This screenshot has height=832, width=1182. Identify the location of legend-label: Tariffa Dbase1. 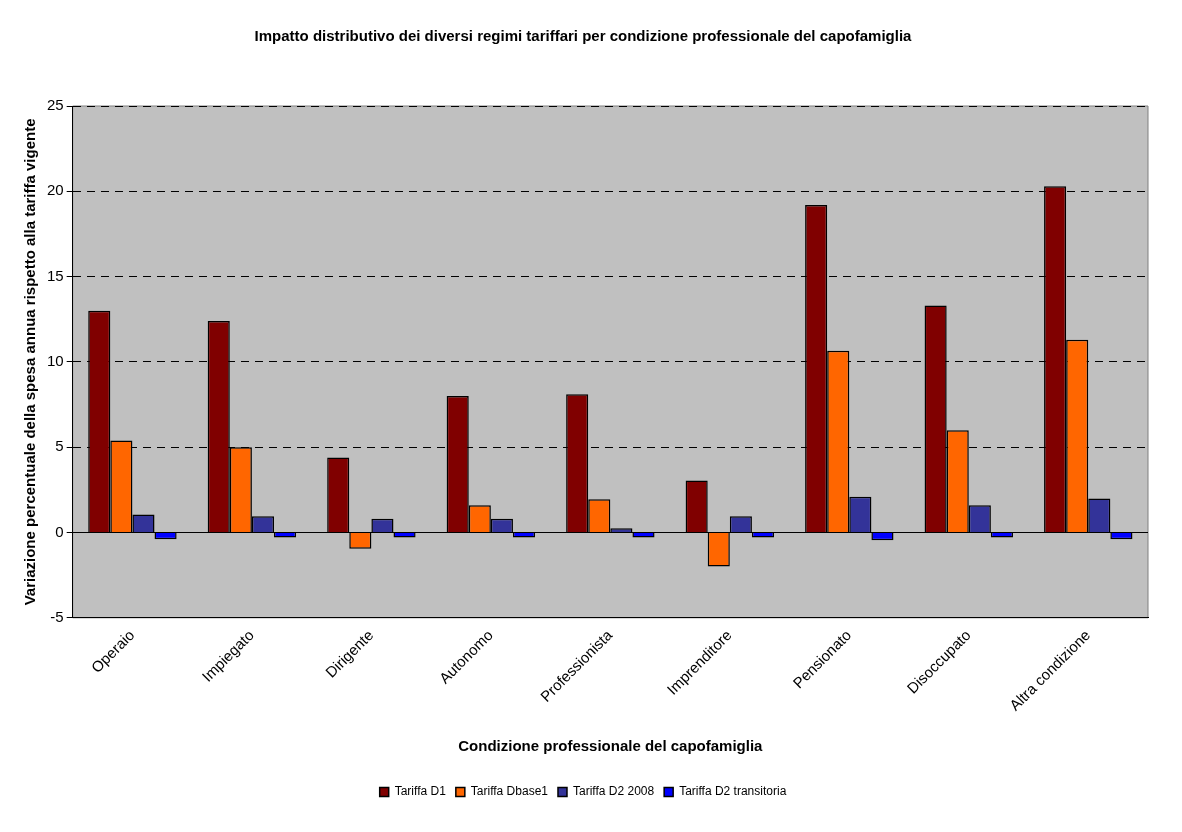
(509, 791).